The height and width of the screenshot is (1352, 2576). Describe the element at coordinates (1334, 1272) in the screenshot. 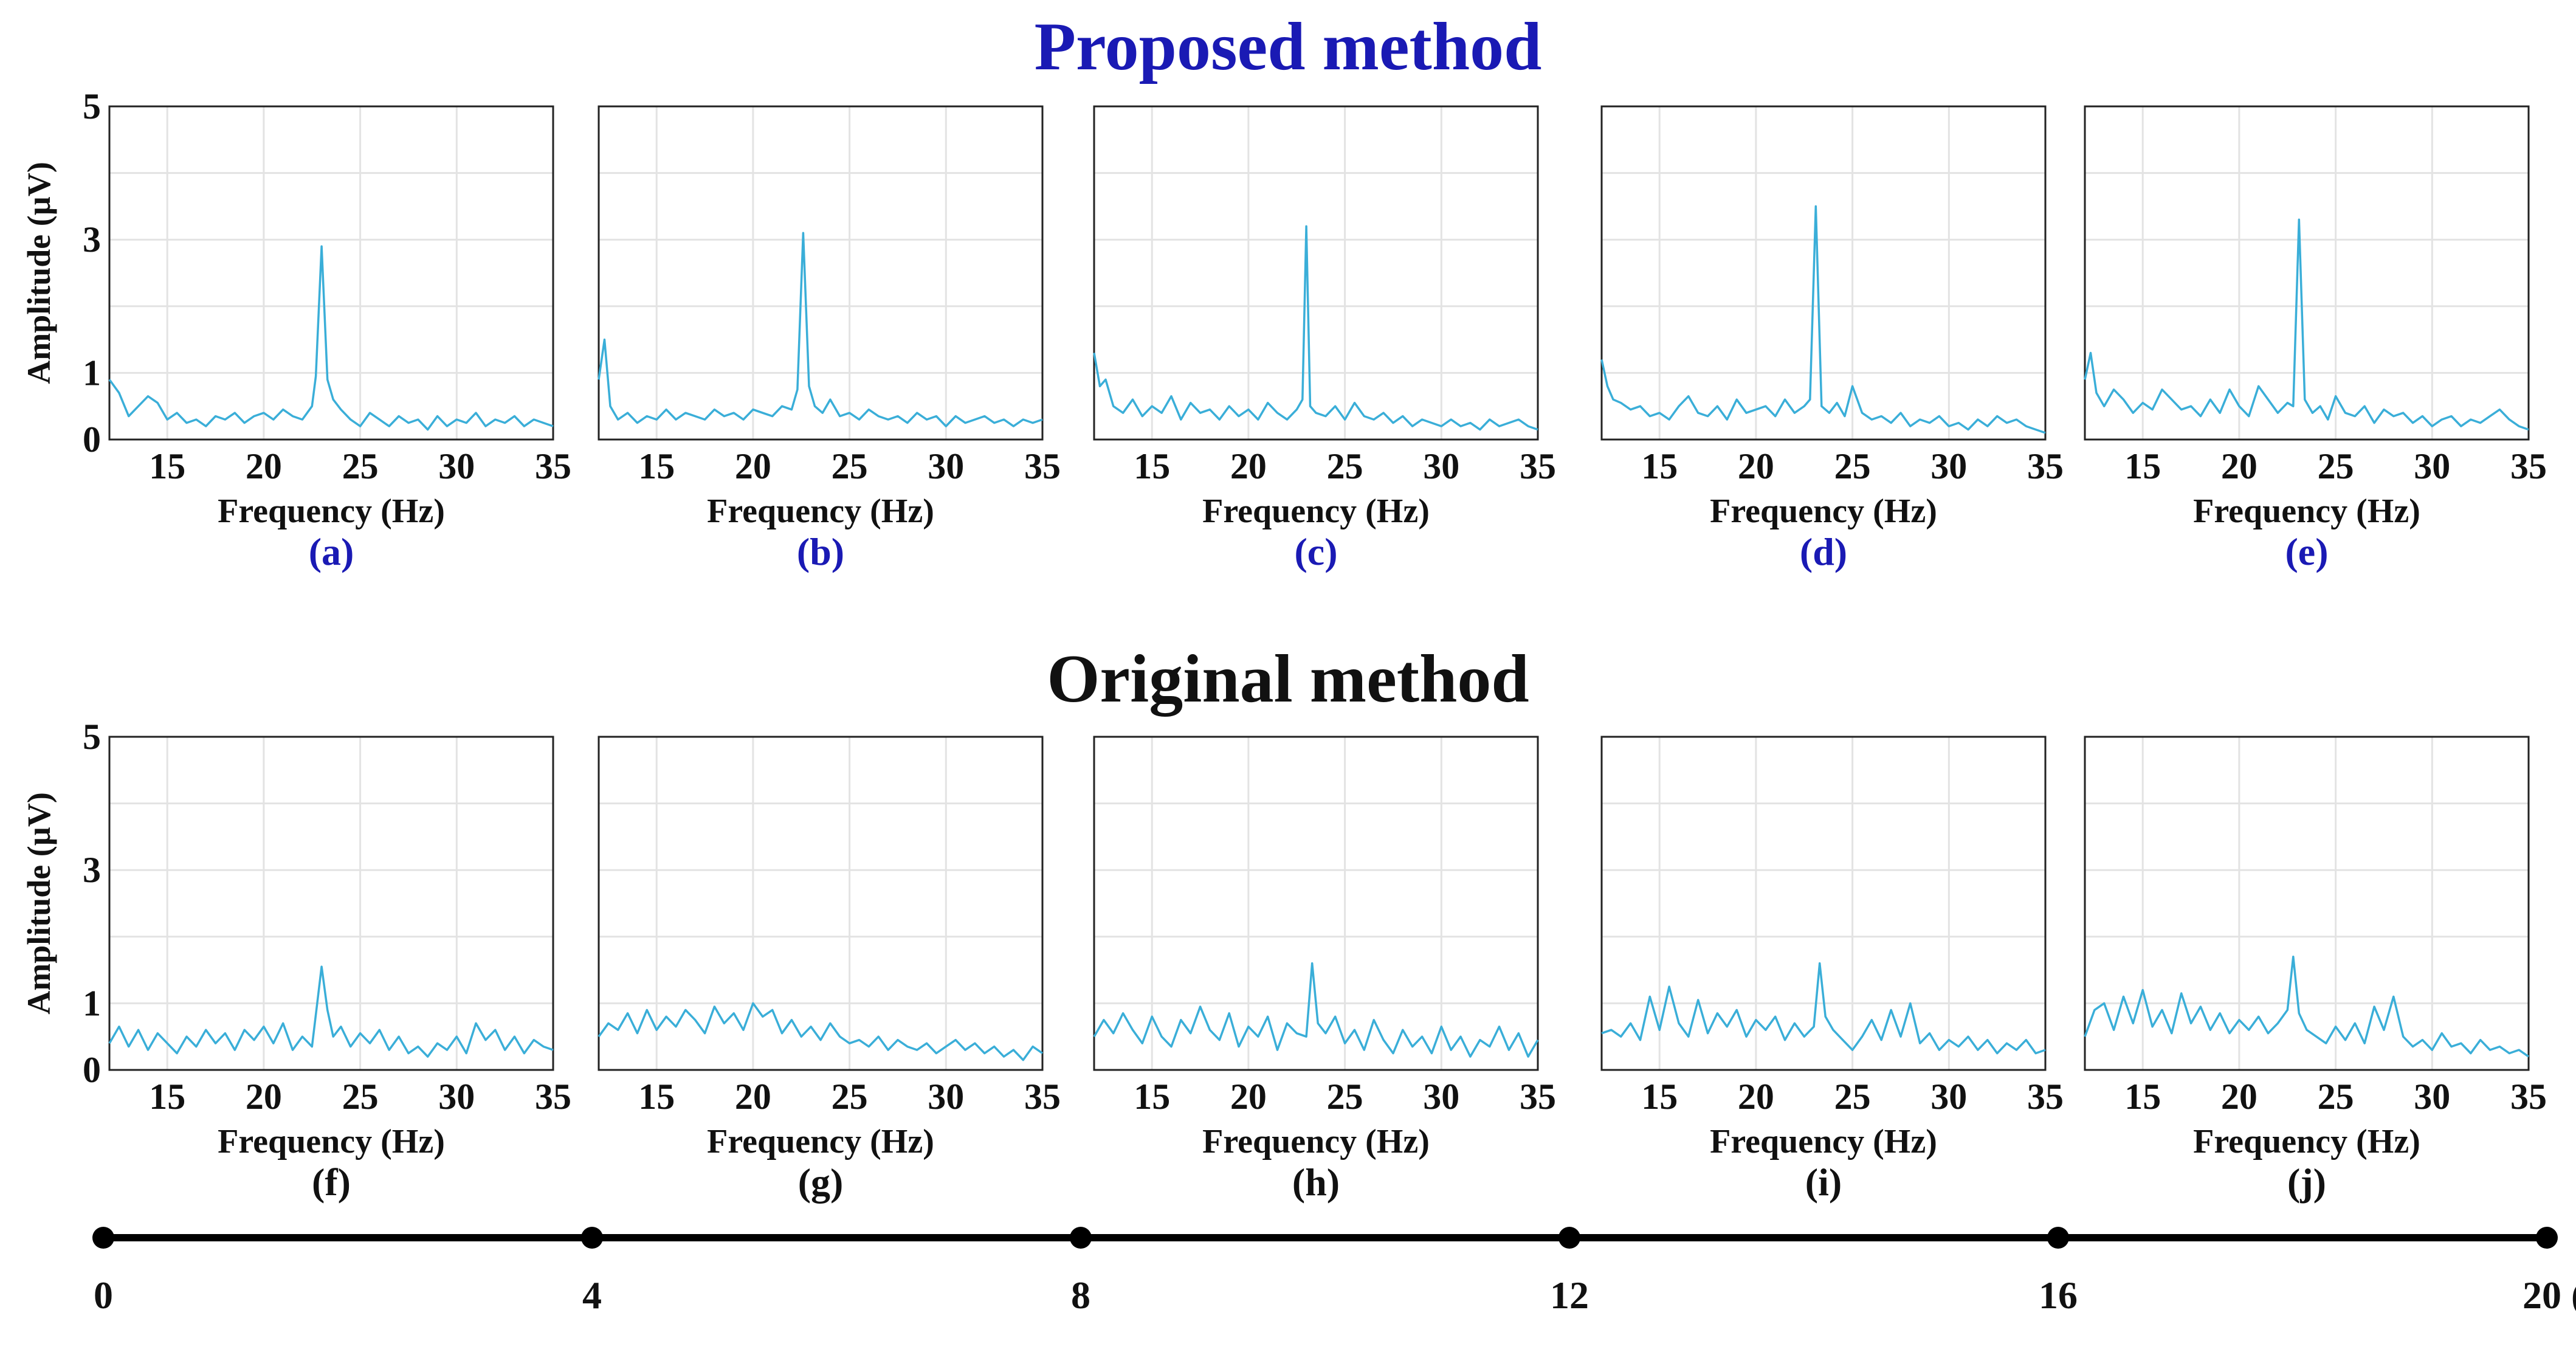

I see `time-axis: 0 4 8 12 16 20 (sec.)` at that location.